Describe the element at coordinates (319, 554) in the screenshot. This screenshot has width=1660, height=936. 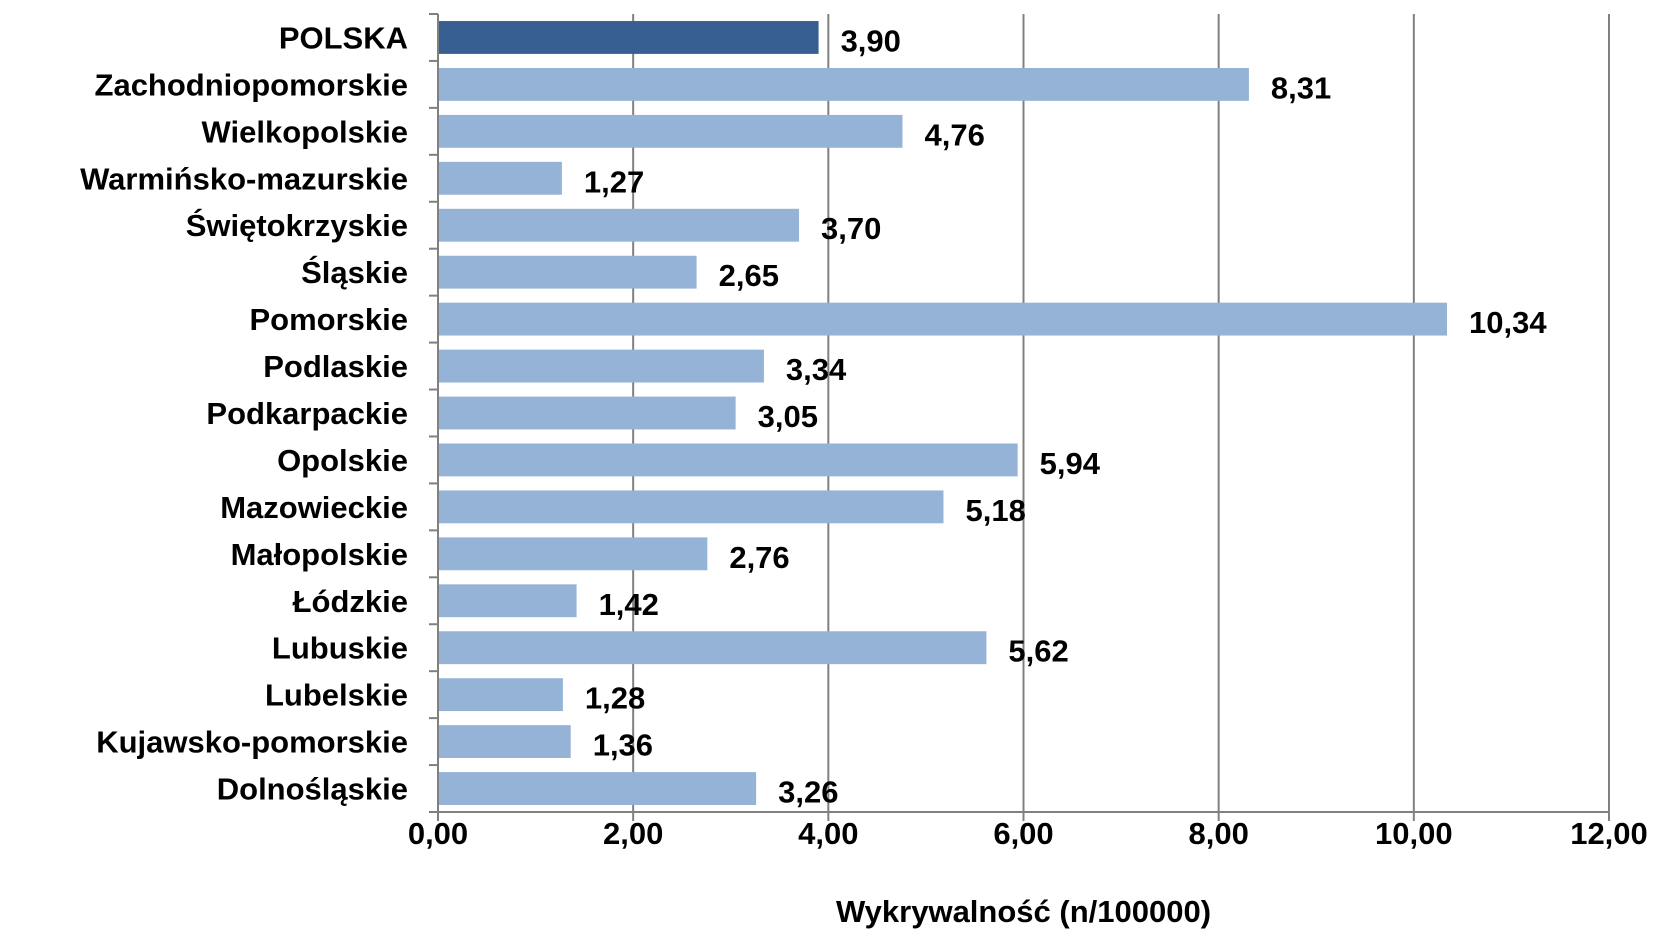
I see `category-label: Małopolskie` at that location.